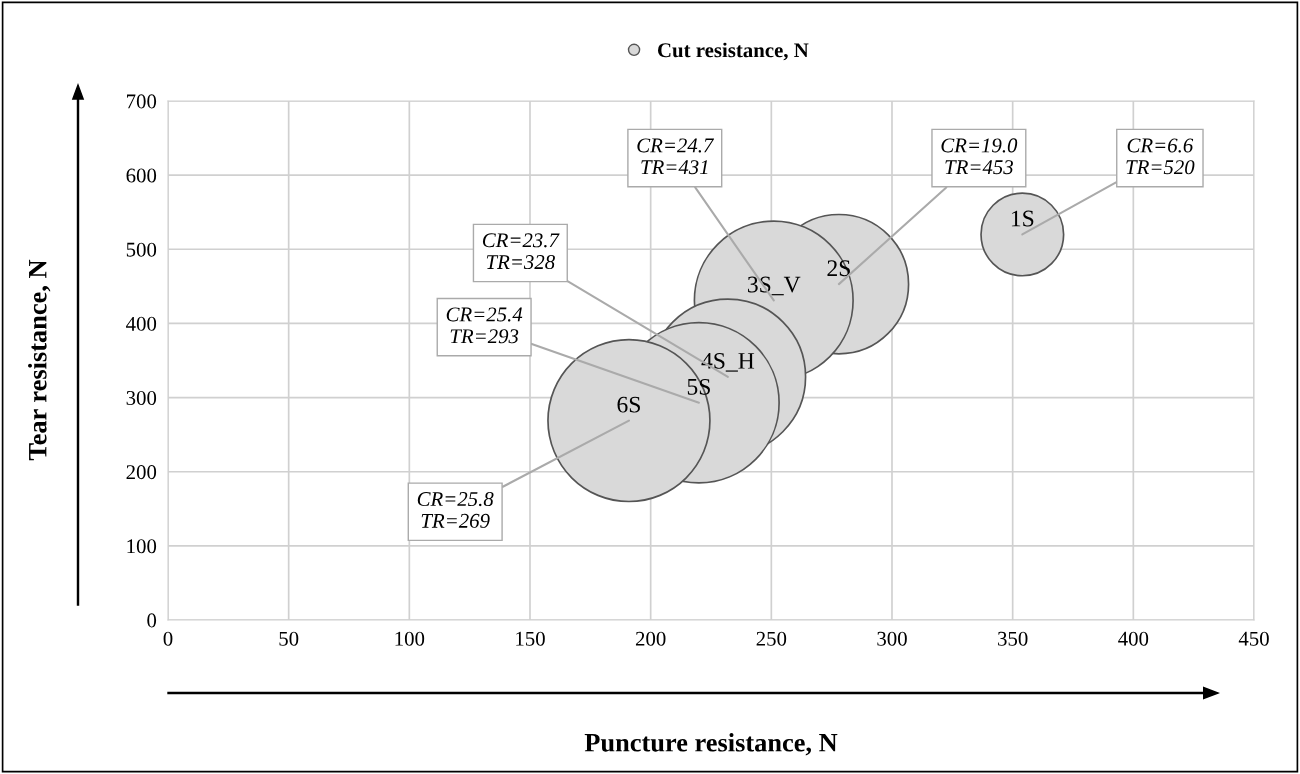  Describe the element at coordinates (168, 638) in the screenshot. I see `x-tick-label: 0` at that location.